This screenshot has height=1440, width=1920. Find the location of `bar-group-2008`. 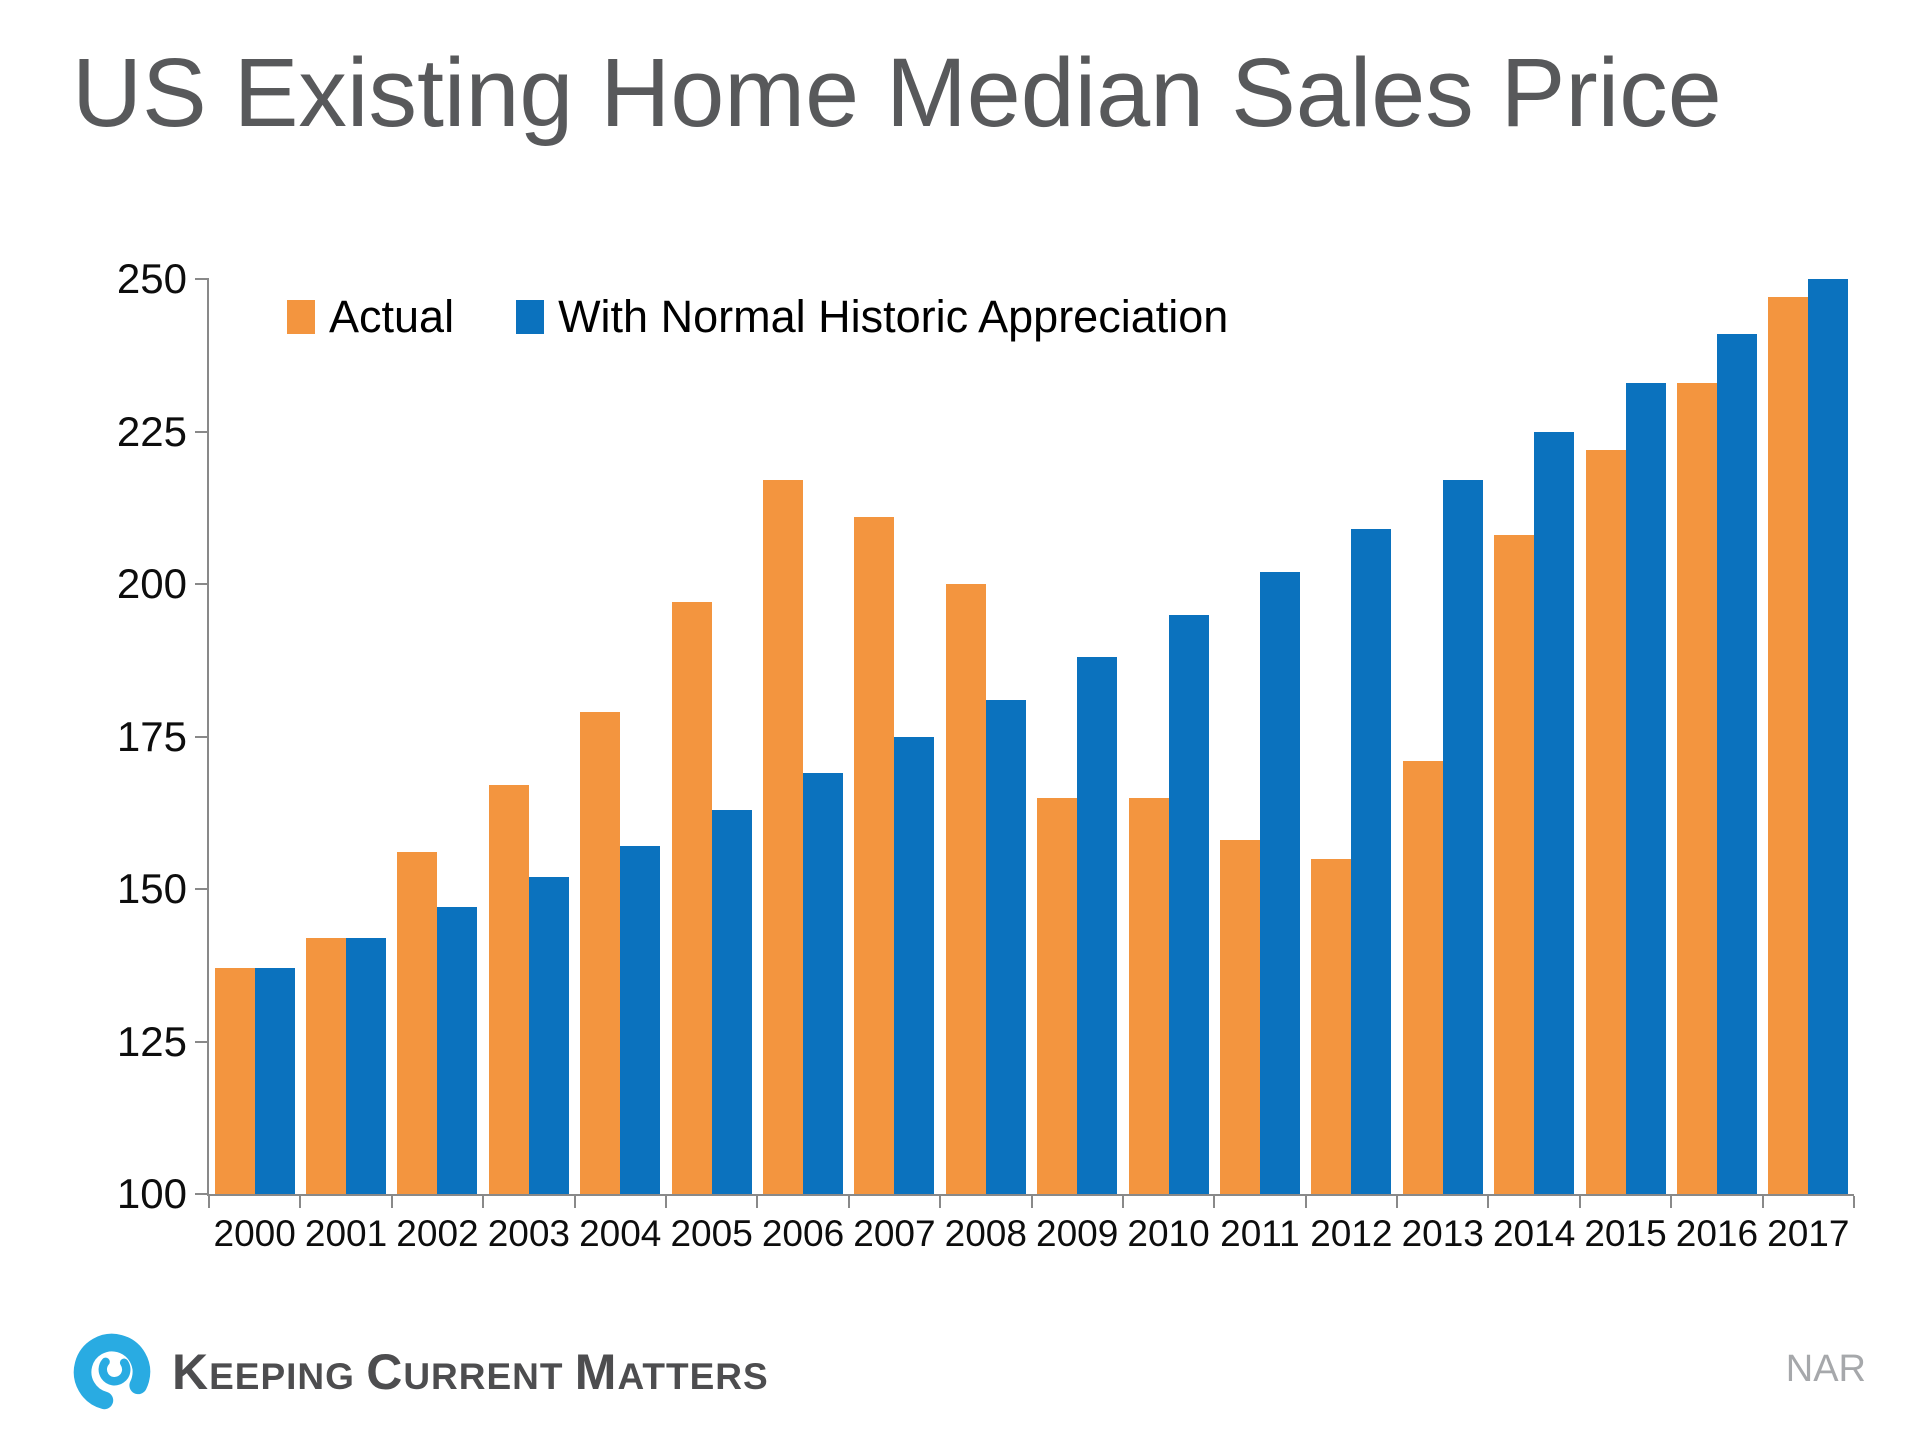

bar-group-2008 is located at coordinates (985, 736).